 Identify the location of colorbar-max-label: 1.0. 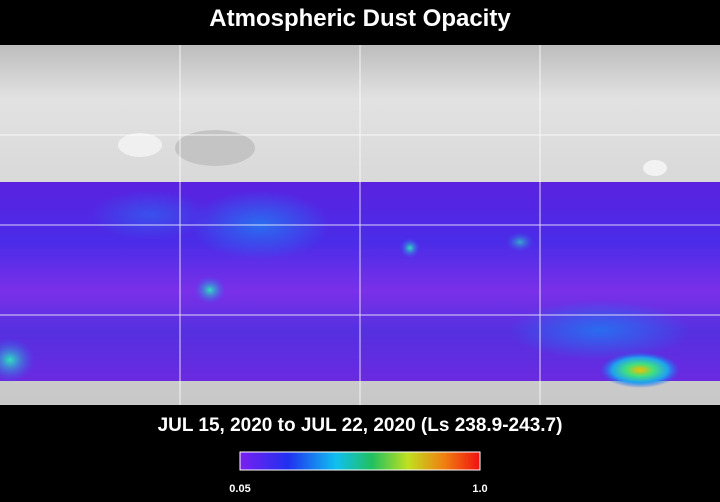
(479, 489).